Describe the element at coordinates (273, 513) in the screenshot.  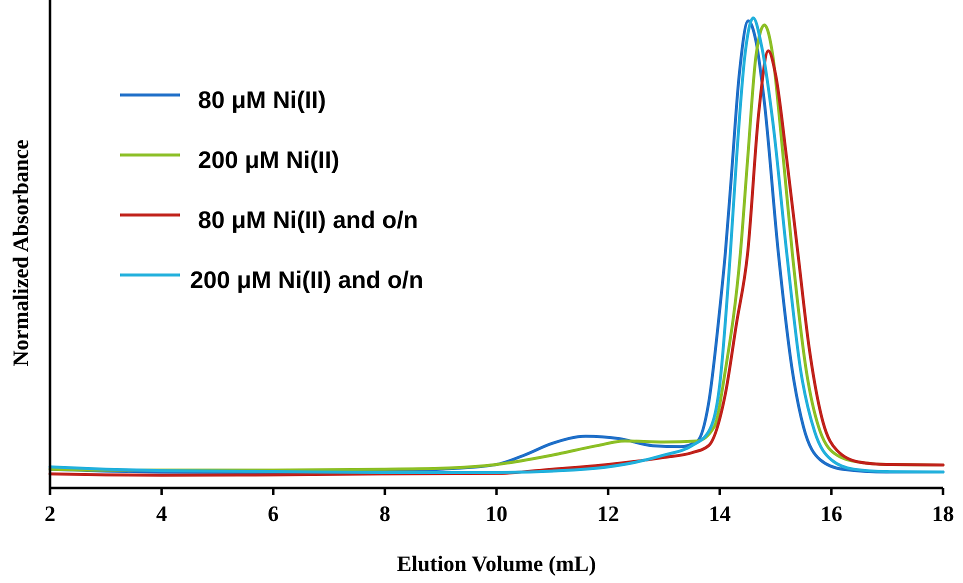
I see `x-tick-label: 6` at that location.